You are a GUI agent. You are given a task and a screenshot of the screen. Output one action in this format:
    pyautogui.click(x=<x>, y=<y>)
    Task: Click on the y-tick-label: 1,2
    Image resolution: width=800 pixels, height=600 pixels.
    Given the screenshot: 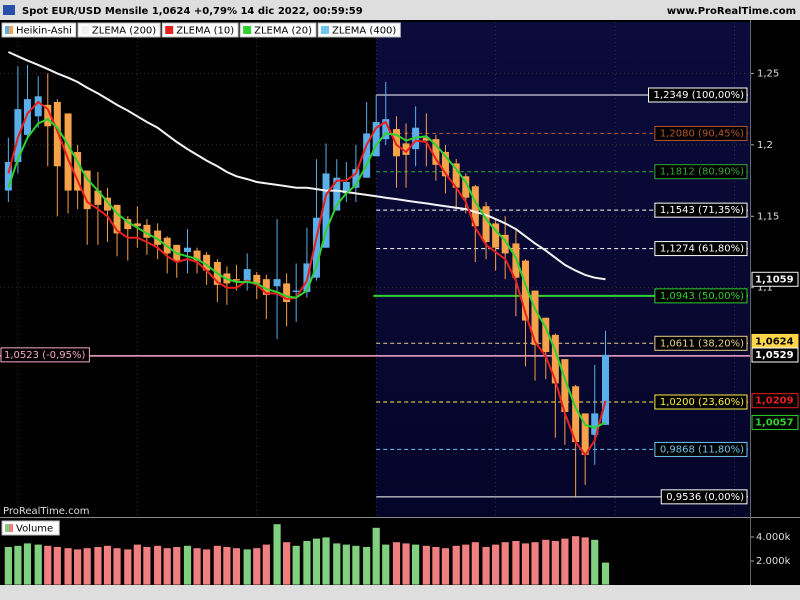 What is the action you would take?
    pyautogui.click(x=765, y=145)
    